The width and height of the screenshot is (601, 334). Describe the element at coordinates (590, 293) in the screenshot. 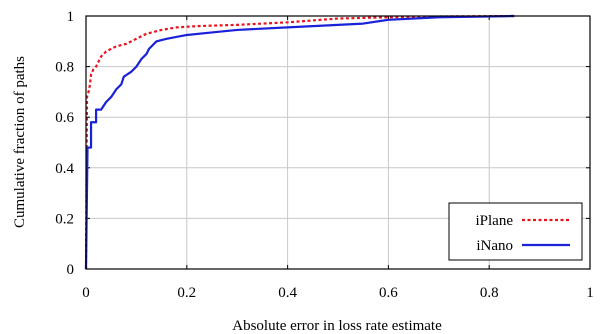

I see `x-tick-label: 1` at that location.